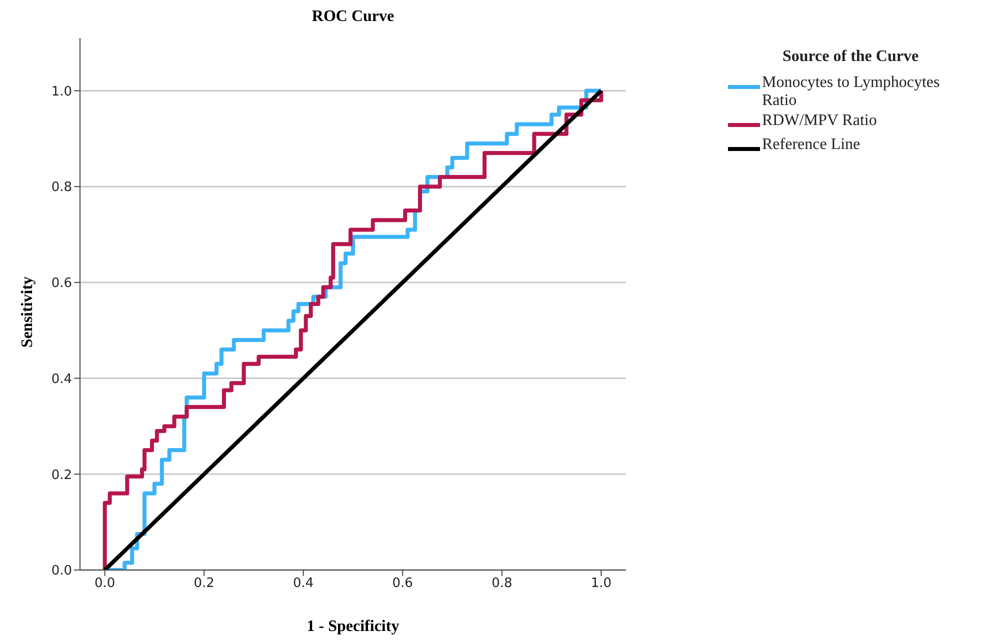 The image size is (984, 642). Describe the element at coordinates (353, 627) in the screenshot. I see `x-axis-title: 1 - Specificity` at that location.